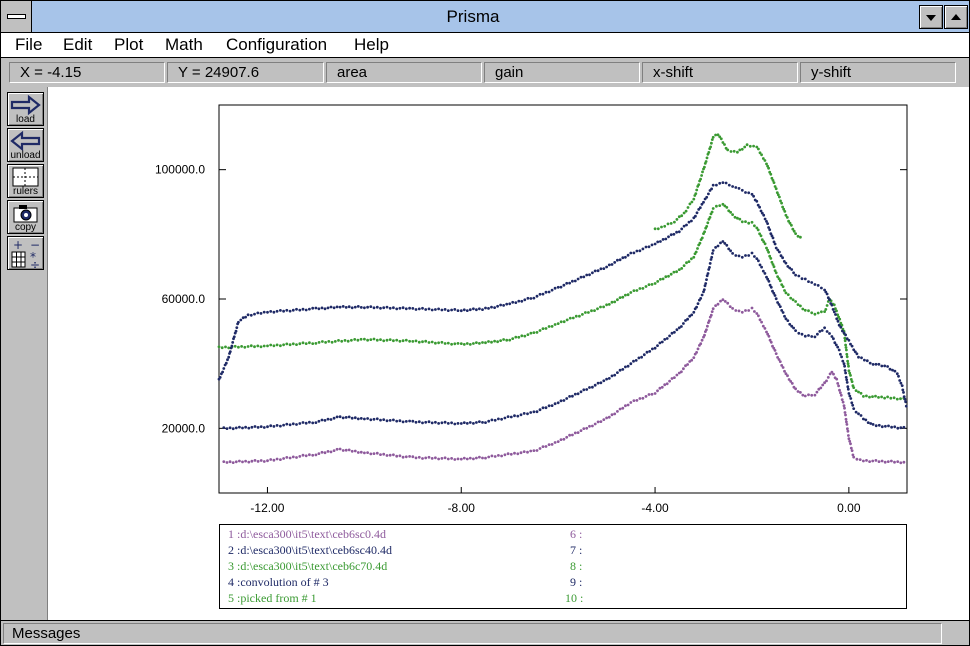 The width and height of the screenshot is (970, 646). What do you see at coordinates (25, 217) in the screenshot?
I see `copy-button: copy` at bounding box center [25, 217].